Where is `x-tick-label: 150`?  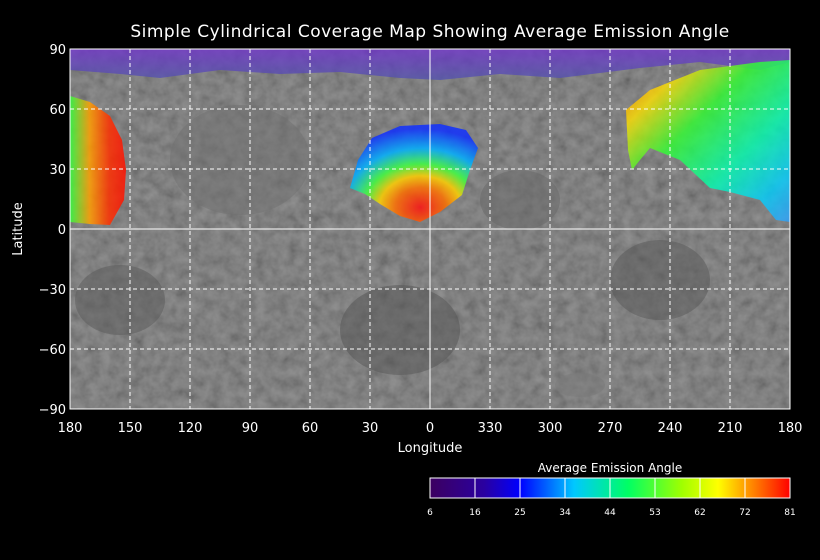 x-tick-label: 150 is located at coordinates (130, 428).